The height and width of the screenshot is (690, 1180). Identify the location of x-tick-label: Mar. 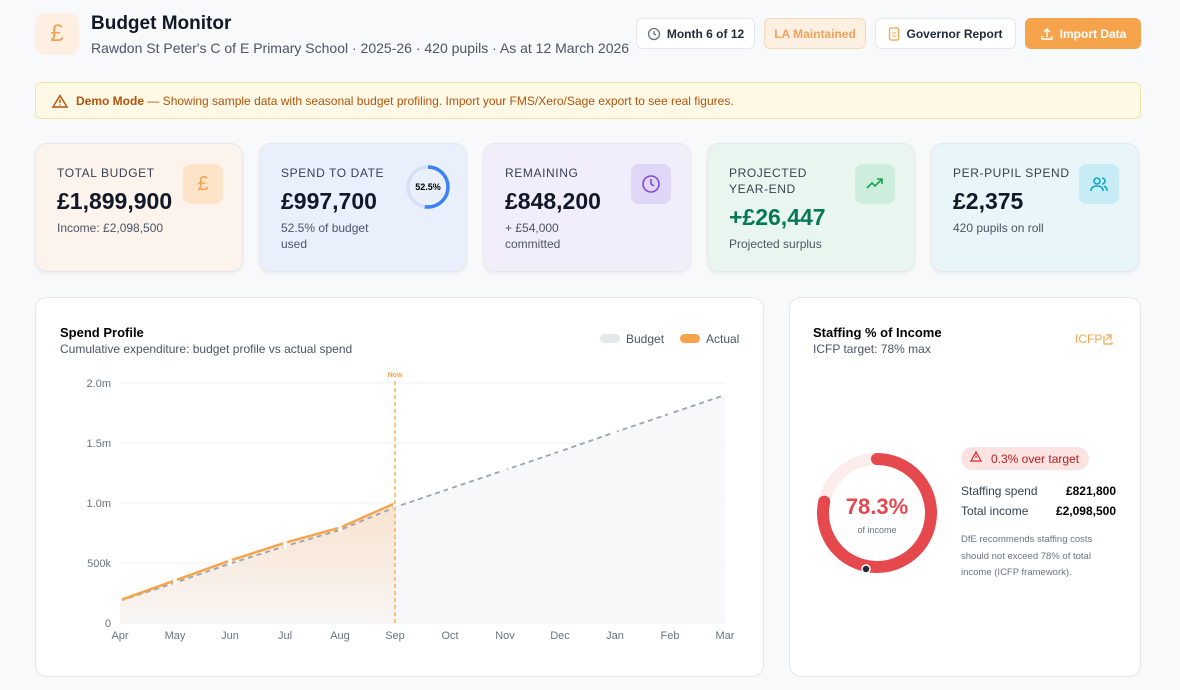
(725, 636).